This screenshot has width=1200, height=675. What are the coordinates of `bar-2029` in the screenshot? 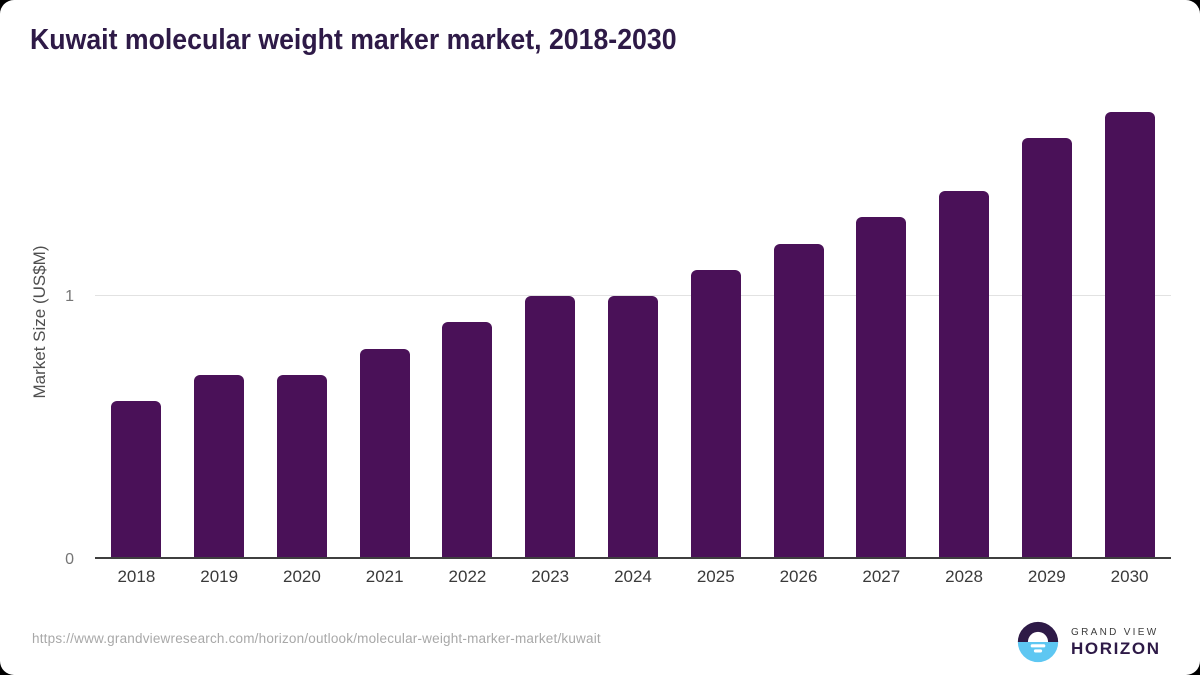 It's located at (1046, 348).